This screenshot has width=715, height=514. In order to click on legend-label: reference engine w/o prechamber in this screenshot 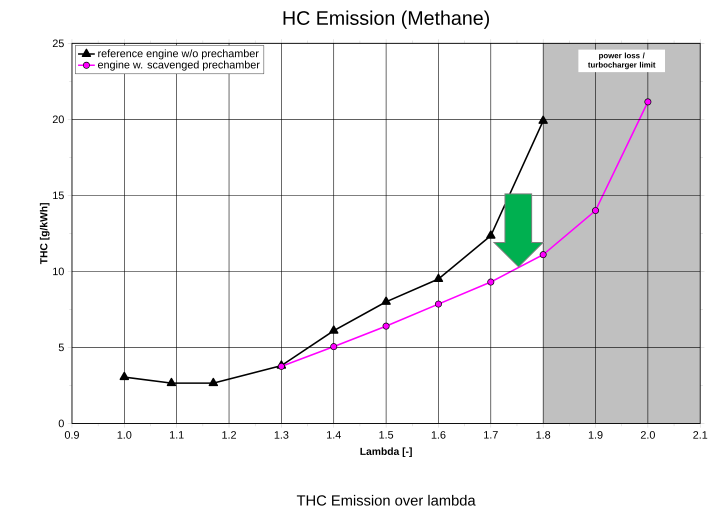, I will do `click(178, 54)`.